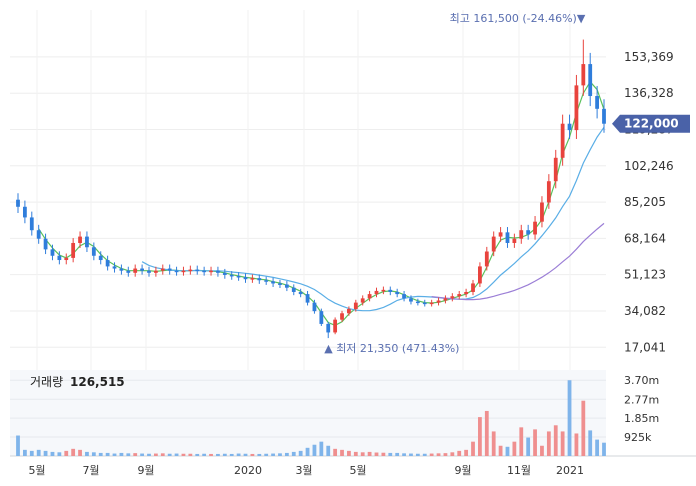 The image size is (696, 486). I want to click on current-price-label: 122,000, so click(651, 124).